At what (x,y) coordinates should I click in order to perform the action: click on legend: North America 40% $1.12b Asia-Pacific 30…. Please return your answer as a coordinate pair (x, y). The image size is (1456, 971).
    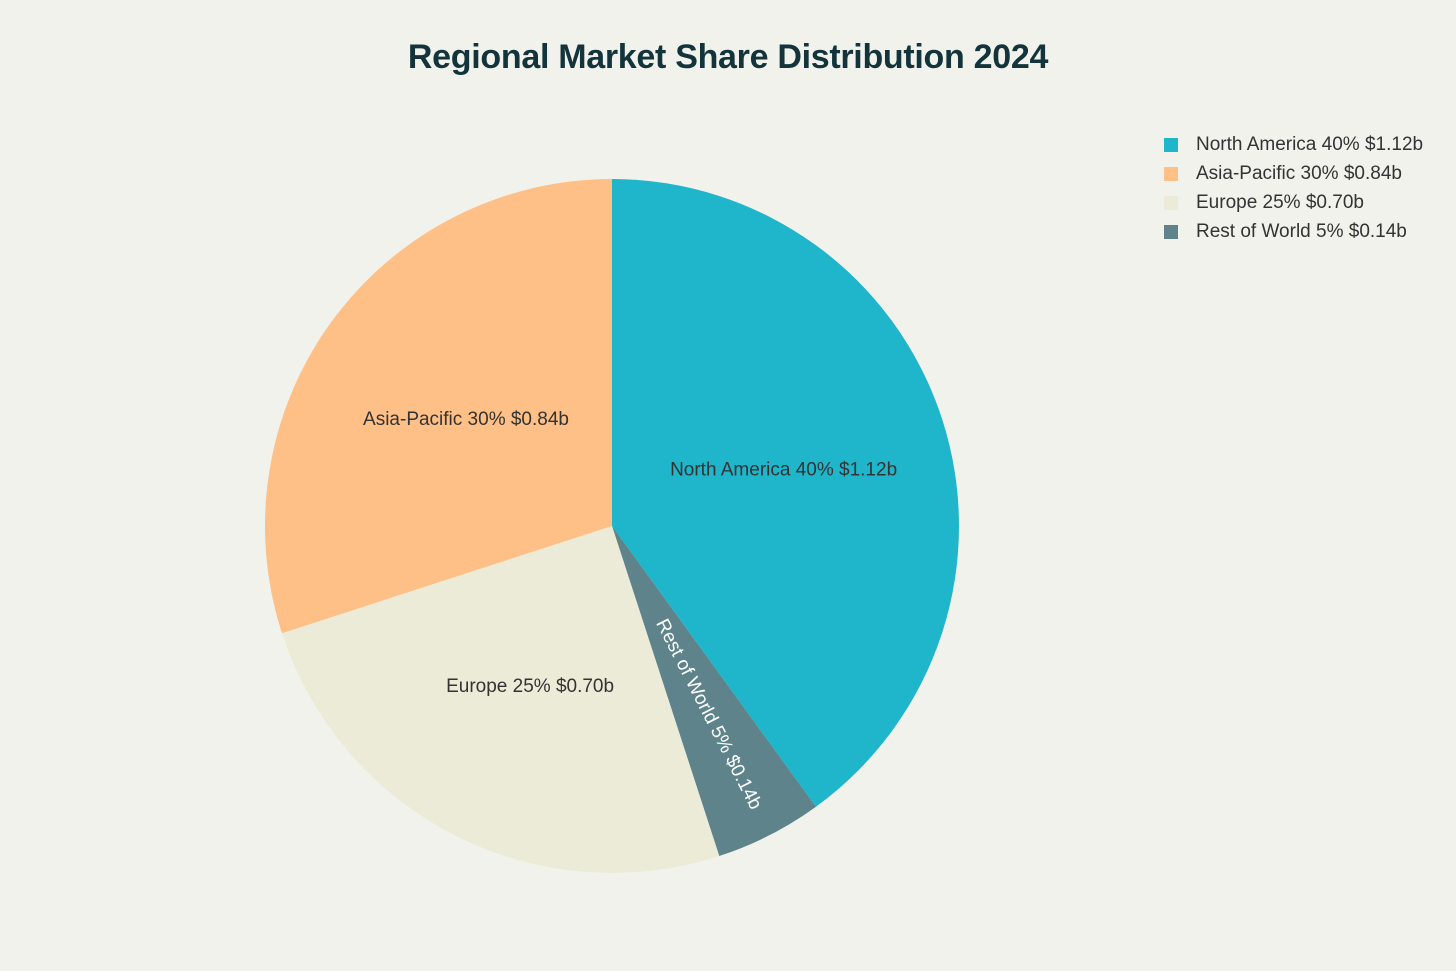
    Looking at the image, I should click on (1309, 188).